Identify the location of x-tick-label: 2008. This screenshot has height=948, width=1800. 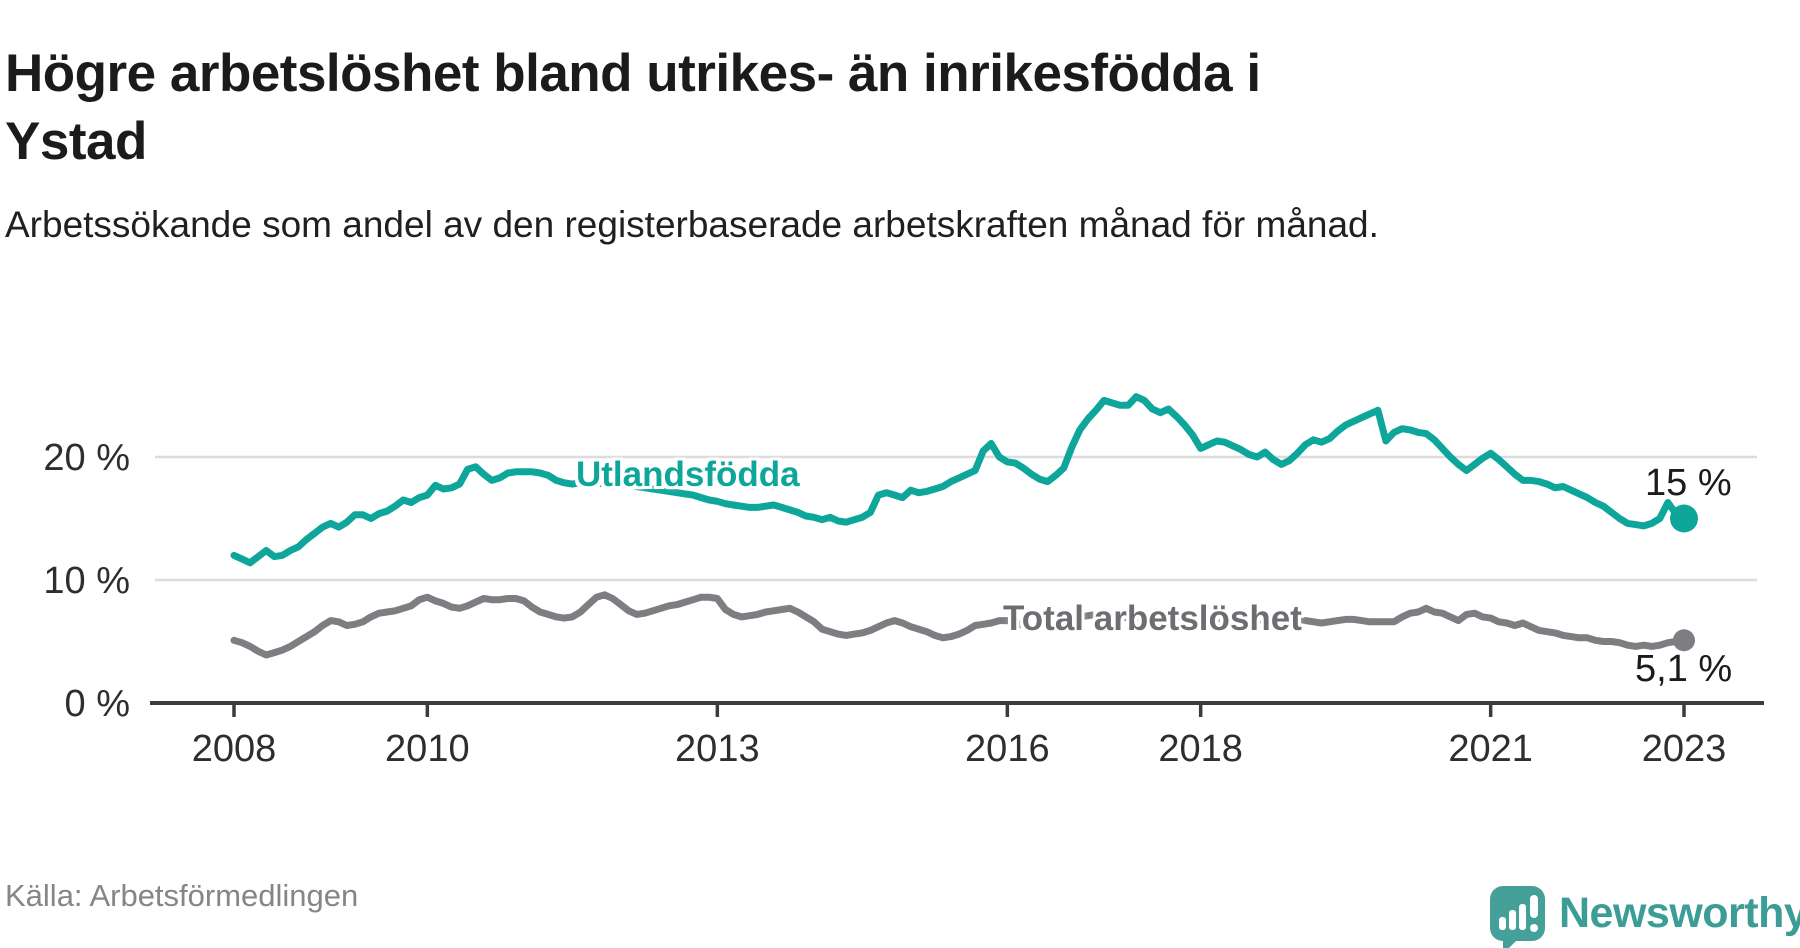
(234, 749).